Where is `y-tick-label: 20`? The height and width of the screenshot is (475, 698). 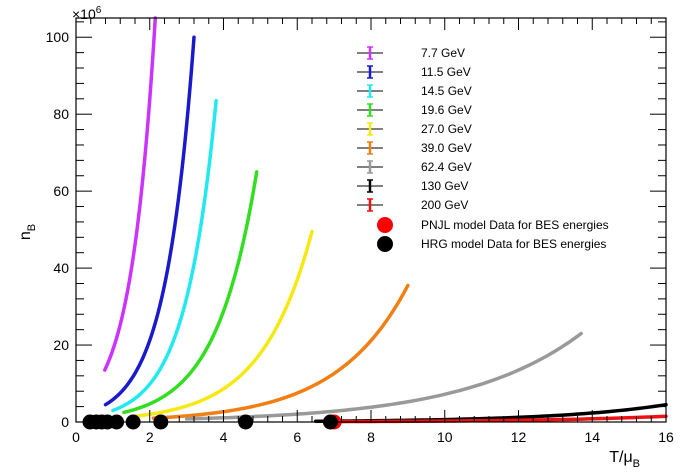 y-tick-label: 20 is located at coordinates (61, 345).